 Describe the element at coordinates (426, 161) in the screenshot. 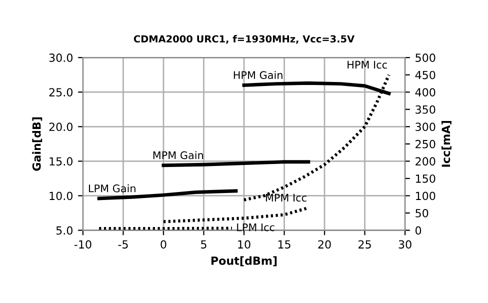

I see `y2-tick-label: 200` at that location.